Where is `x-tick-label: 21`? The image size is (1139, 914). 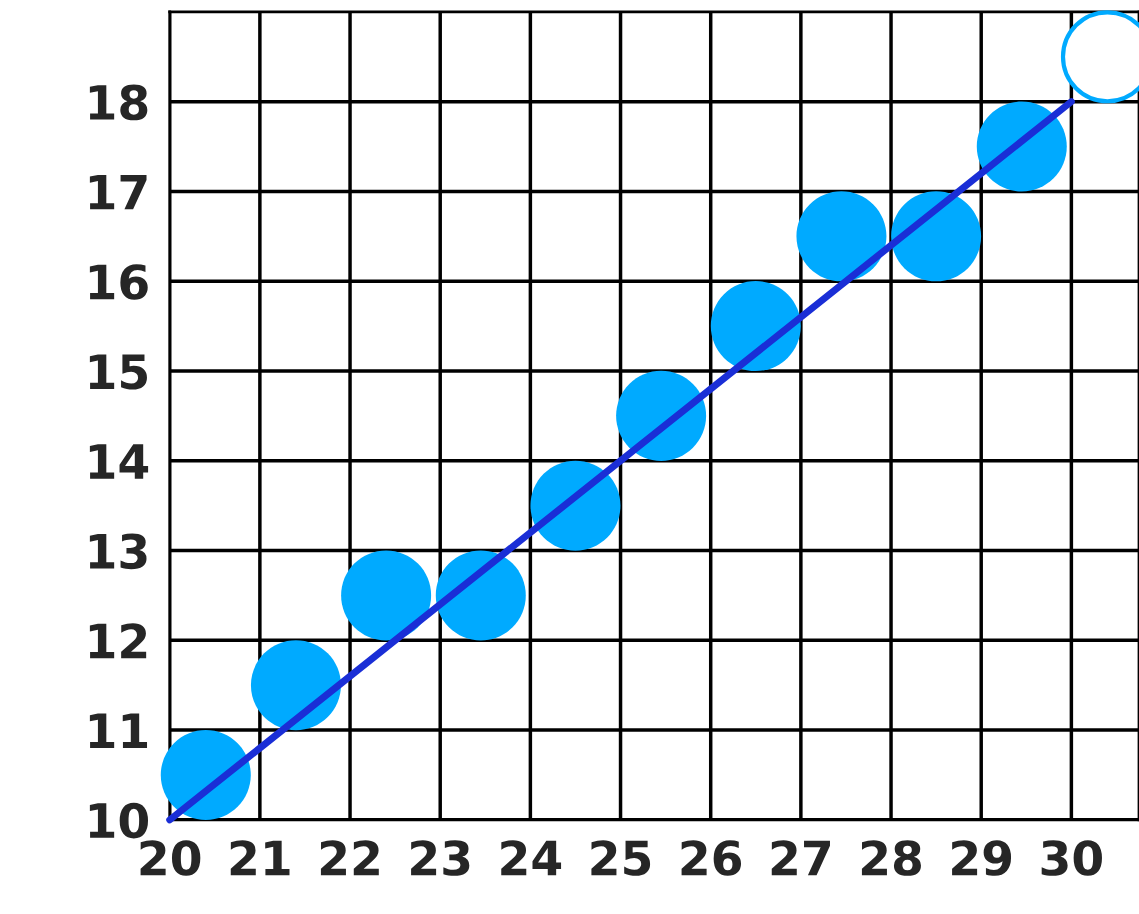
x-tick-label: 21 is located at coordinates (260, 858).